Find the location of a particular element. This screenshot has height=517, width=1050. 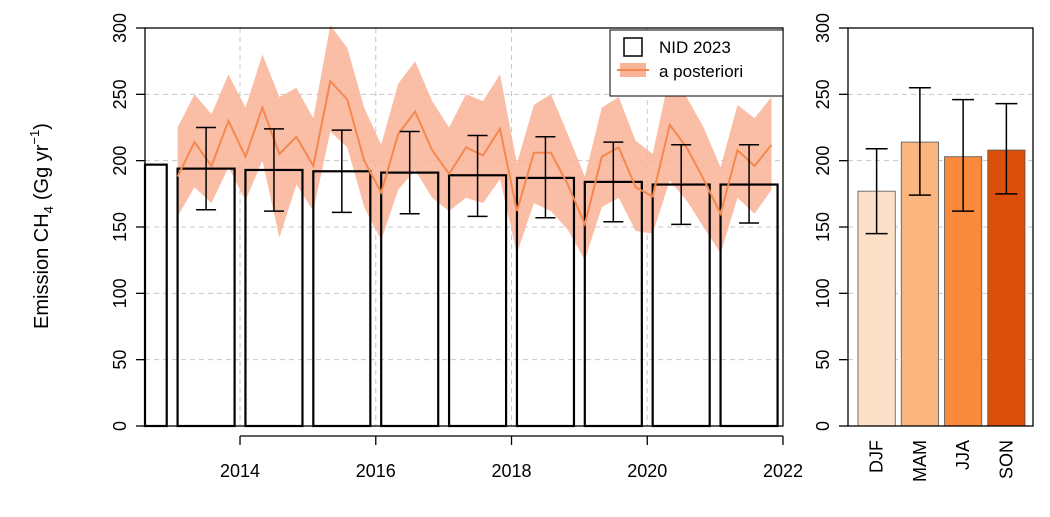

y-axis-label-main: Emission CH is located at coordinates (42, 271).